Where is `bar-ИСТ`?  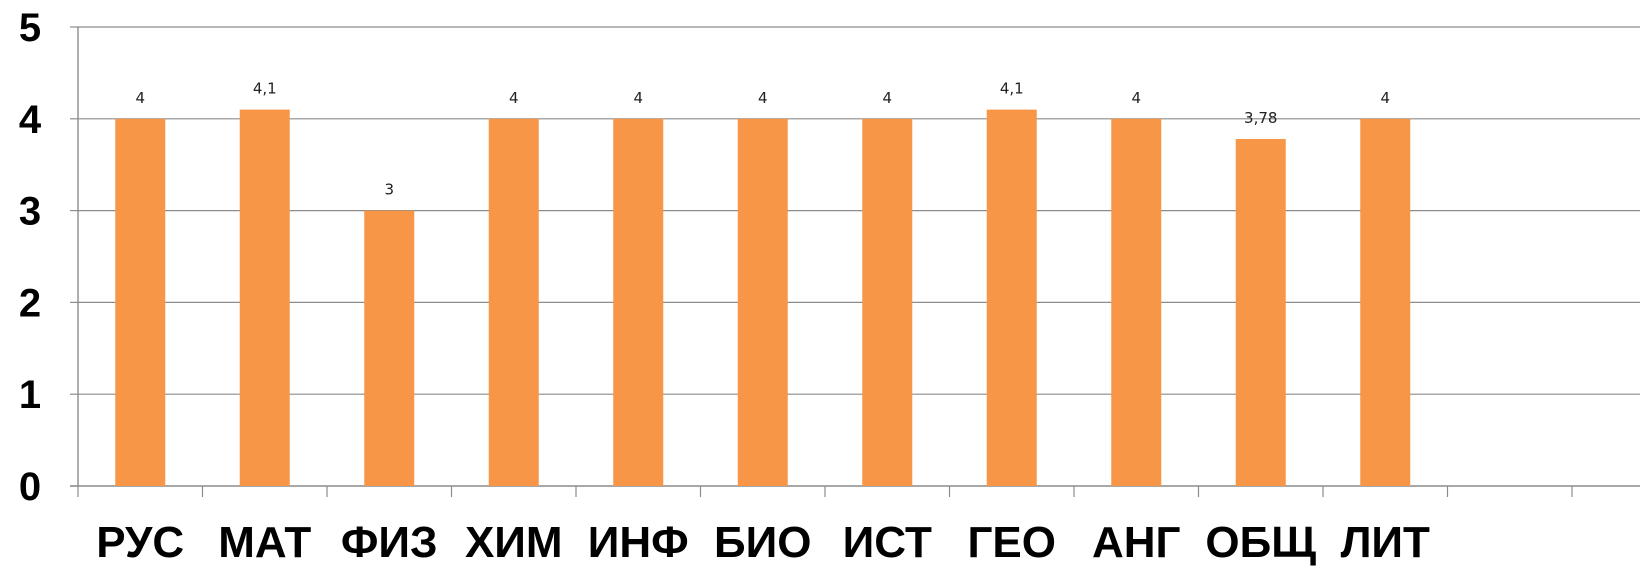
bar-ИСТ is located at coordinates (887, 302).